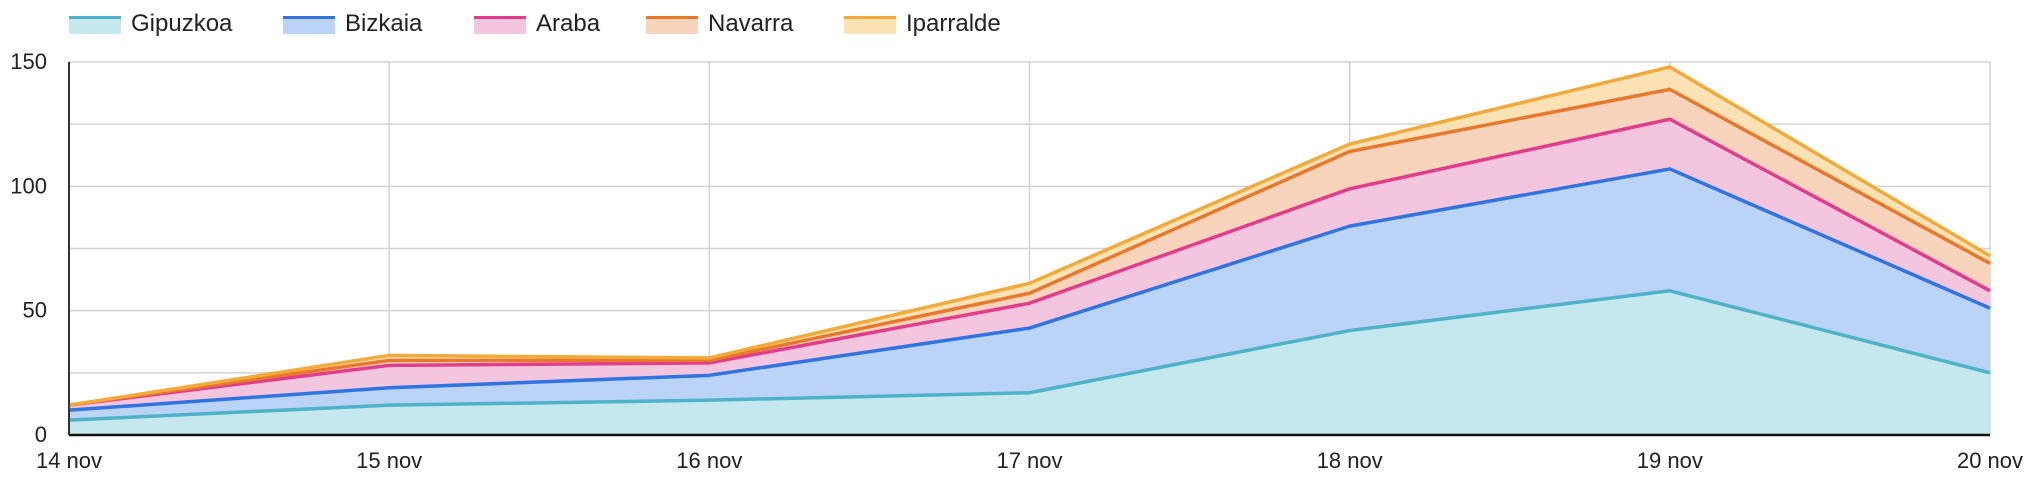 The width and height of the screenshot is (2033, 485). What do you see at coordinates (28, 185) in the screenshot?
I see `y-tick-label: 100` at bounding box center [28, 185].